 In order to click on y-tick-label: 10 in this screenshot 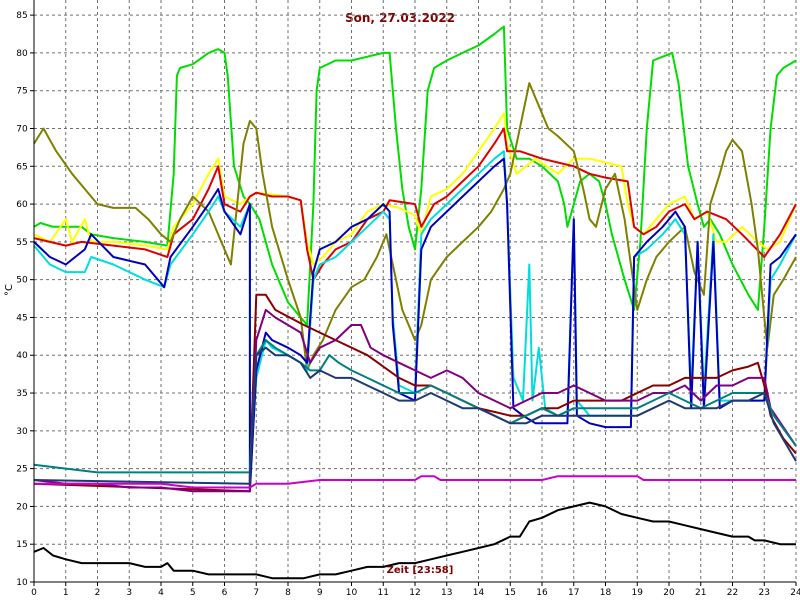, I will do `click(22, 583)`.